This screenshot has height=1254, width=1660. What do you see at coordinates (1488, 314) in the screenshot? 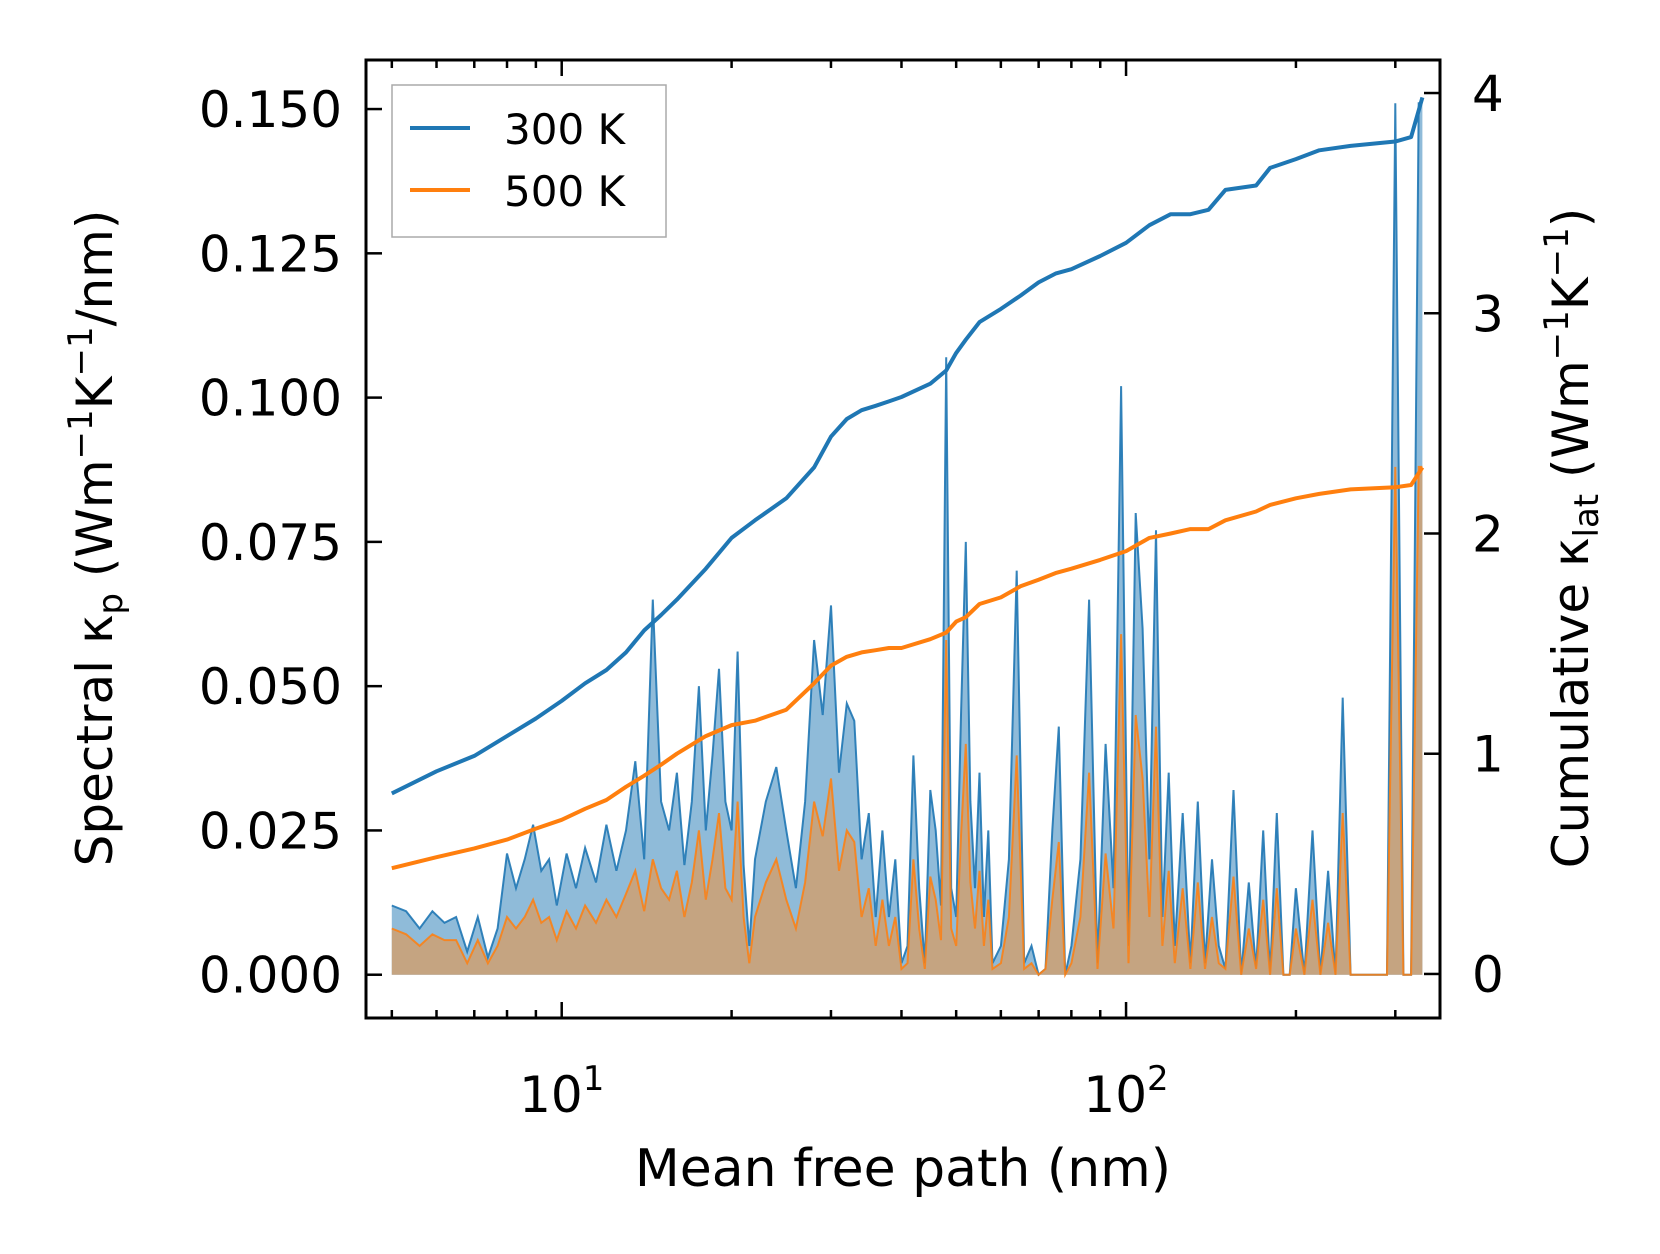
I see `y-right-tick-label: 3` at bounding box center [1488, 314].